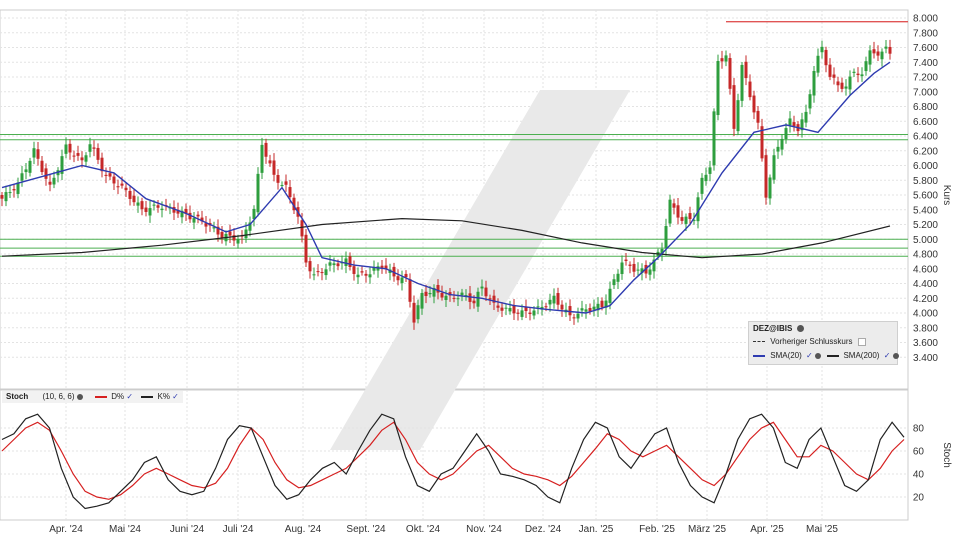 The width and height of the screenshot is (960, 545). I want to click on stoch-tick-label: 80, so click(919, 429).